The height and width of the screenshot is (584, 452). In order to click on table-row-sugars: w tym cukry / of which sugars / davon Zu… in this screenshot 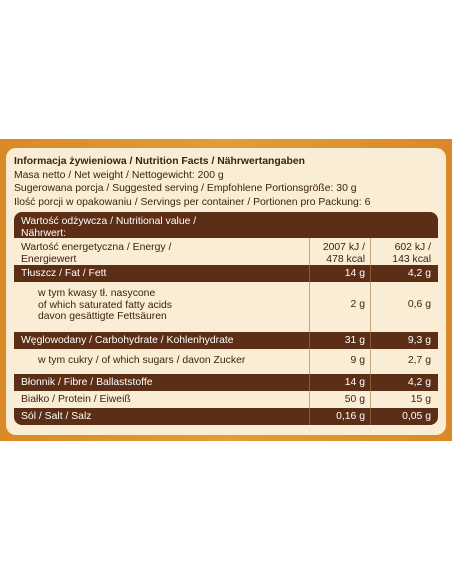, I will do `click(226, 361)`.